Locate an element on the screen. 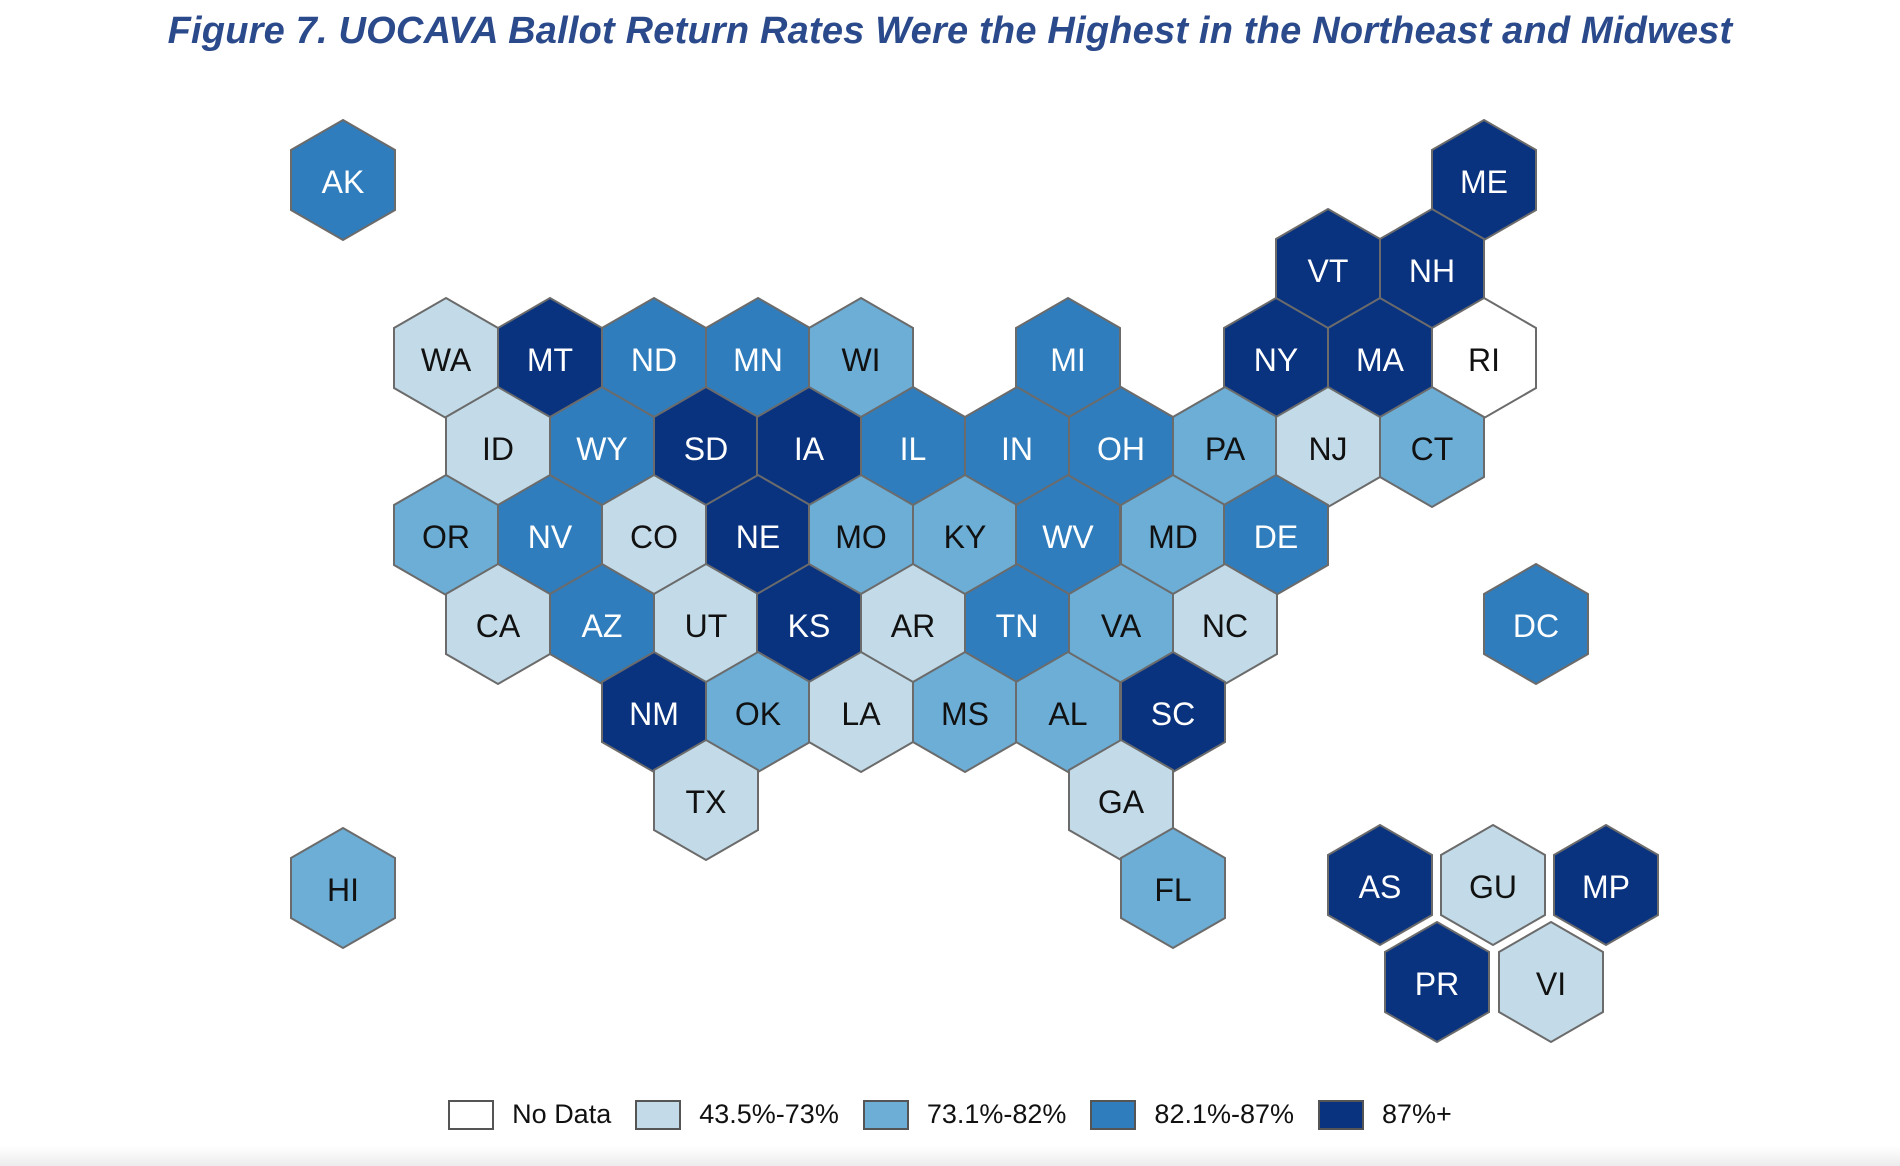 The width and height of the screenshot is (1900, 1166). hex-ny: NY is located at coordinates (1276, 358).